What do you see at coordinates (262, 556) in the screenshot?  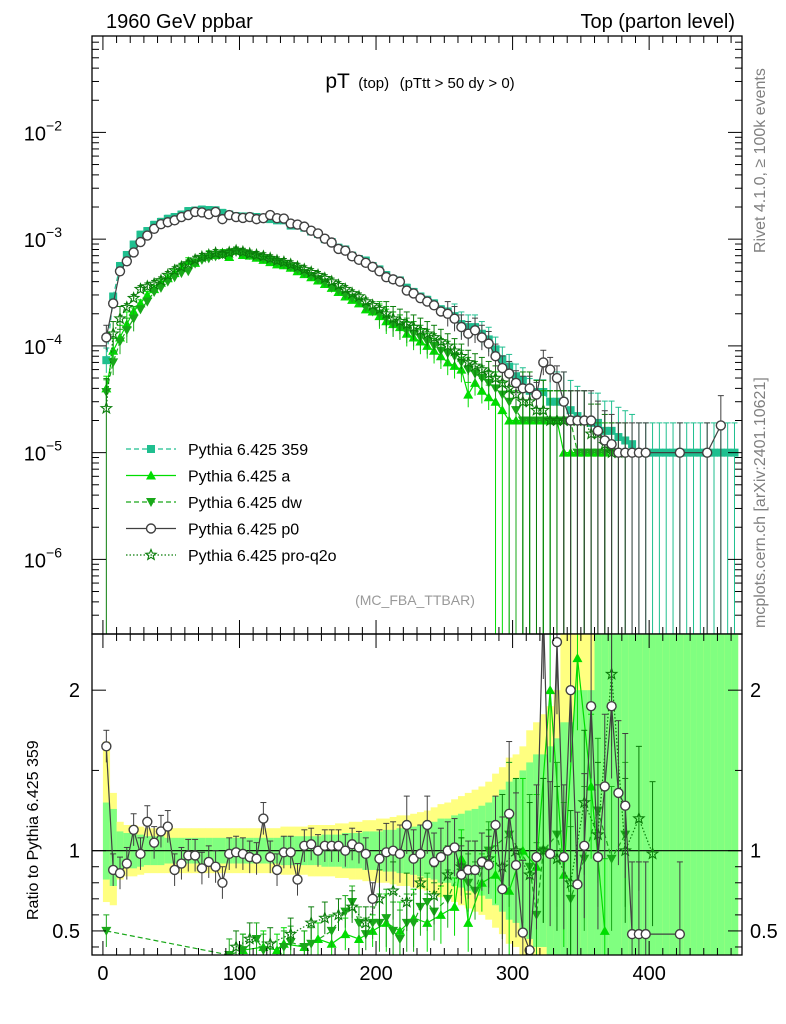 I see `legend-label-proq2o: Pythia 6.425 pro-q2o` at bounding box center [262, 556].